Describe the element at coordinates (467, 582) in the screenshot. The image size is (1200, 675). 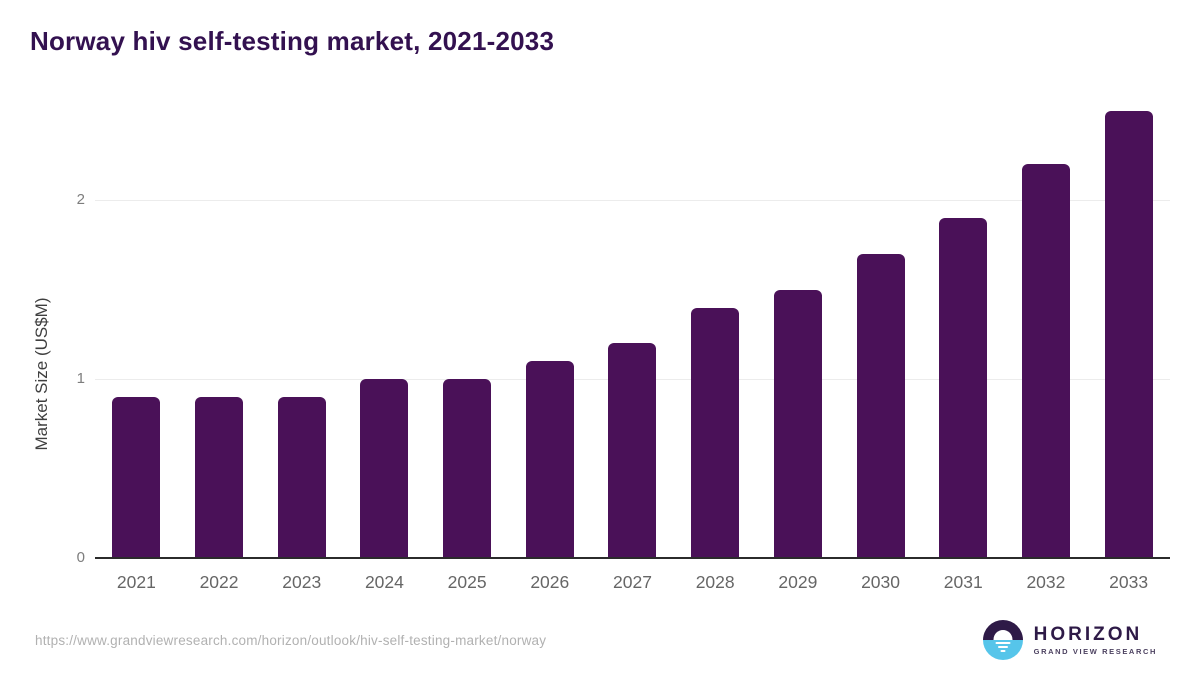
I see `x-tick-label-2025: 2025` at that location.